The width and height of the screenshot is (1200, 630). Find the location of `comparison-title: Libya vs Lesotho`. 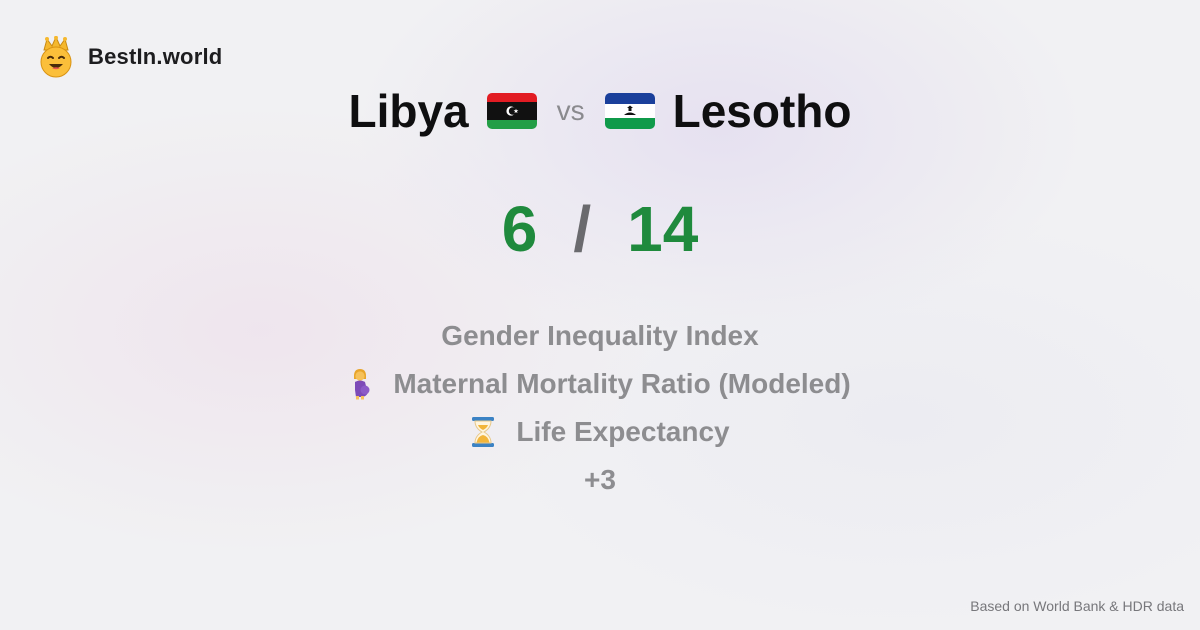

comparison-title: Libya vs Lesotho is located at coordinates (600, 111).